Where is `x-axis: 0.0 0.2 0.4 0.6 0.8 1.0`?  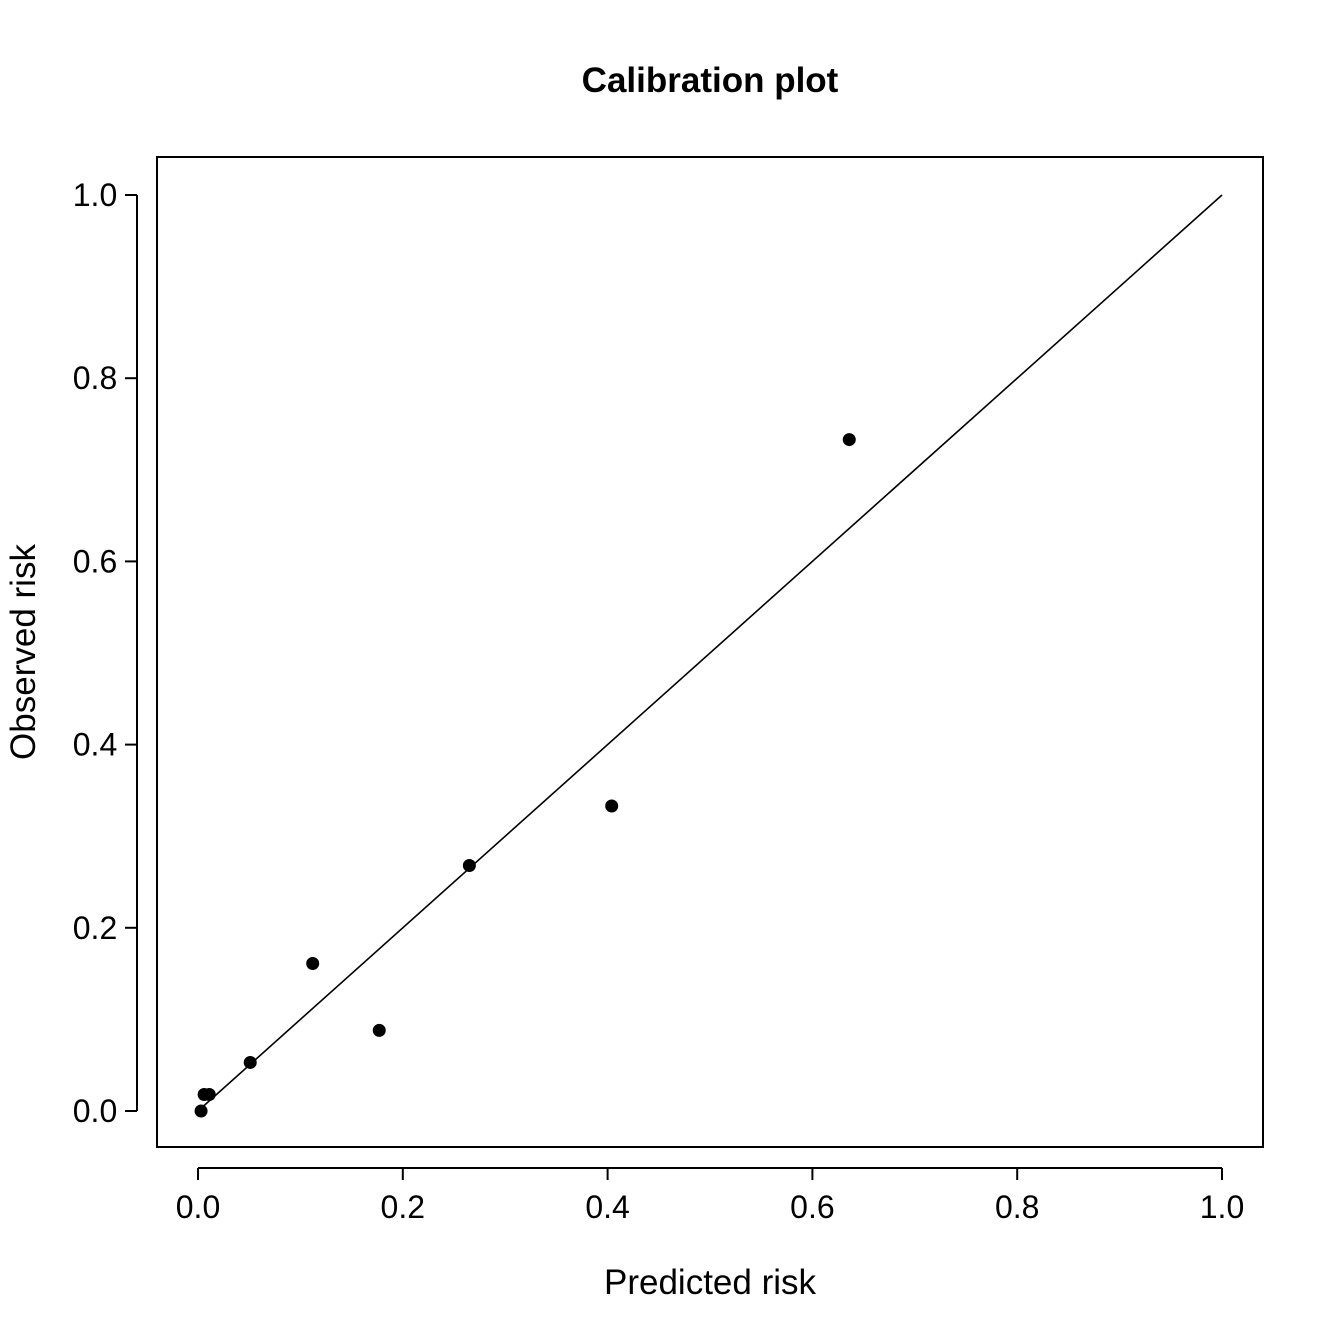 x-axis: 0.0 0.2 0.4 0.6 0.8 1.0 is located at coordinates (710, 1196).